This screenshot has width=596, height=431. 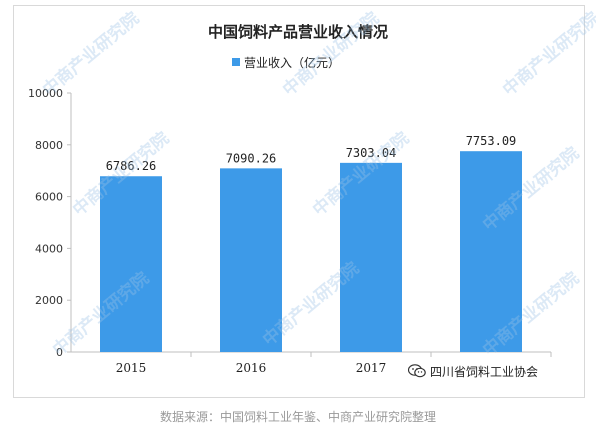 I want to click on legend: 营业收入（亿元）, so click(x=286, y=62).